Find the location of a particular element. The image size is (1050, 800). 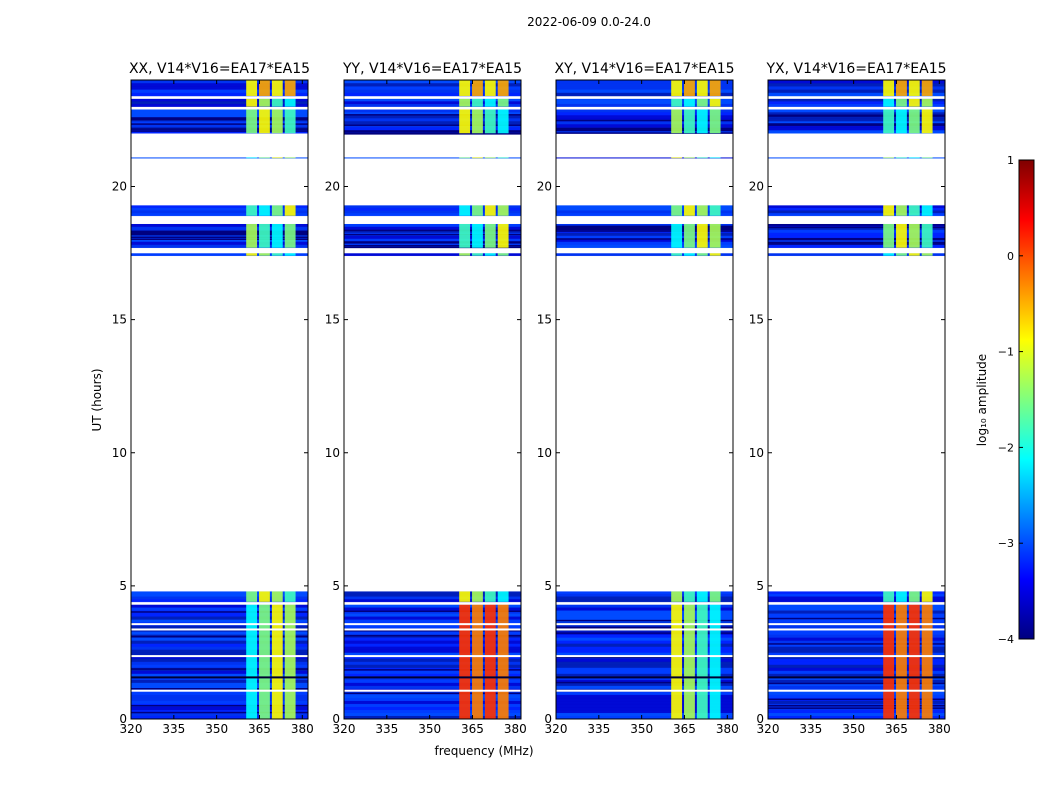

y-tick-label: 5 is located at coordinates (548, 586).